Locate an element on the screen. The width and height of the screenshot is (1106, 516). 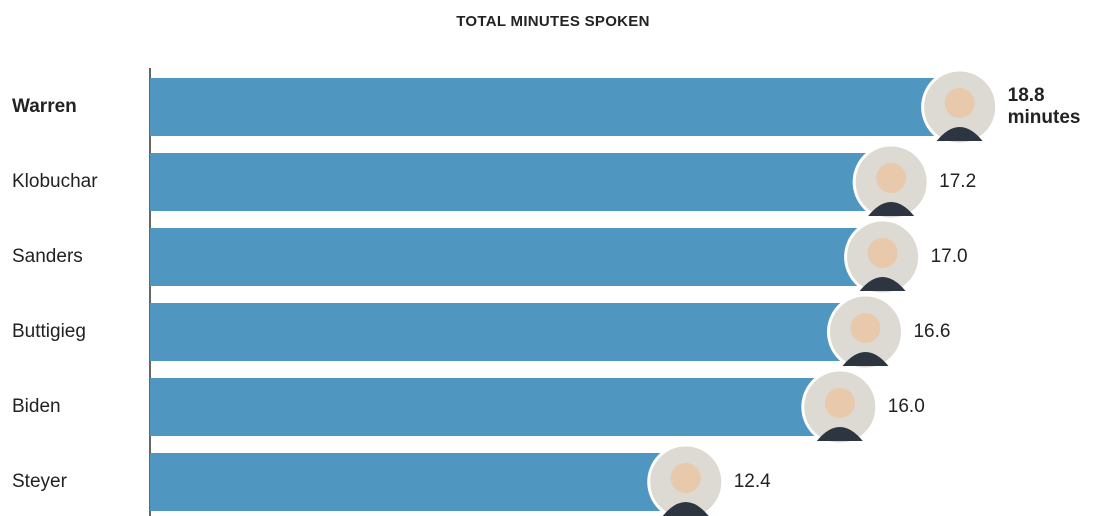
value-label: 18.8 minutes is located at coordinates (1044, 106).